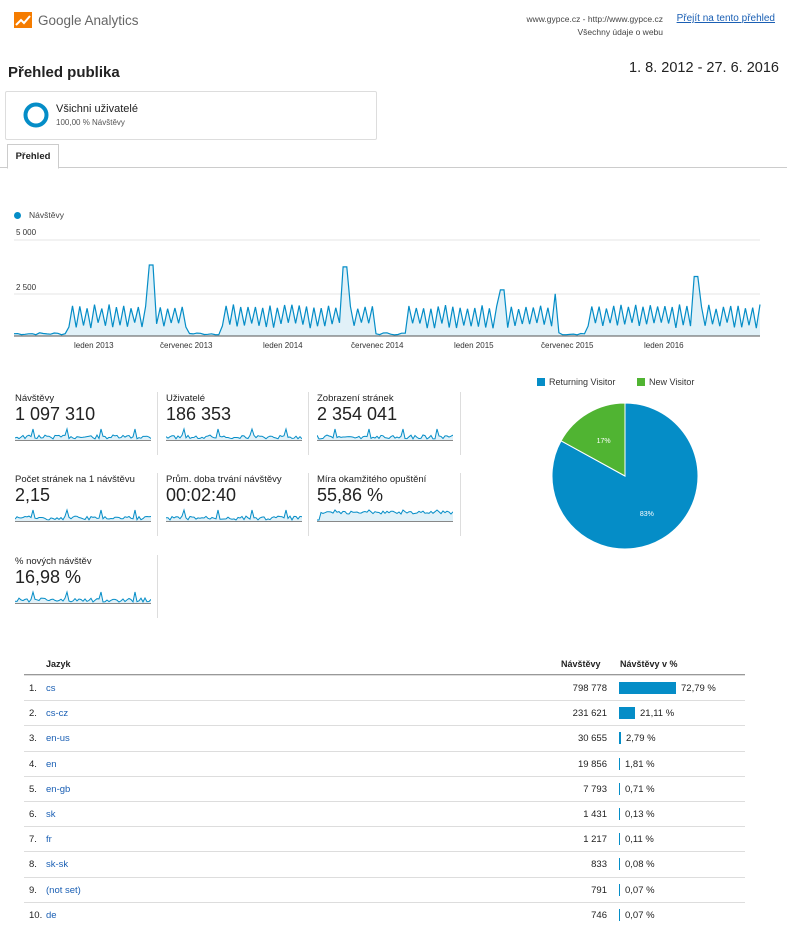 The height and width of the screenshot is (951, 787). What do you see at coordinates (240, 423) in the screenshot?
I see `metric-card-users: Uživatelé 186 353` at bounding box center [240, 423].